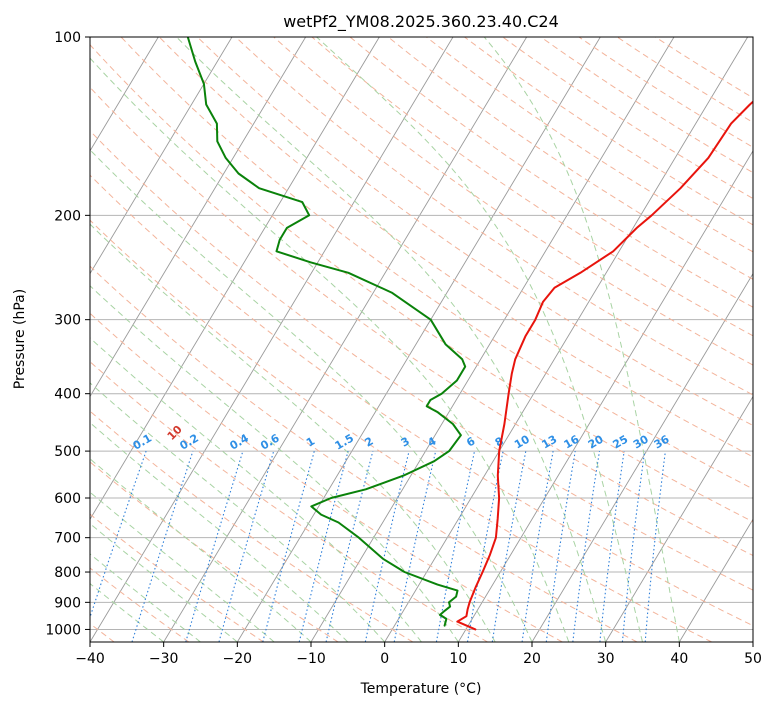 The image size is (775, 708). What do you see at coordinates (310, 442) in the screenshot?
I see `mixing-ratio-label: 1` at bounding box center [310, 442].